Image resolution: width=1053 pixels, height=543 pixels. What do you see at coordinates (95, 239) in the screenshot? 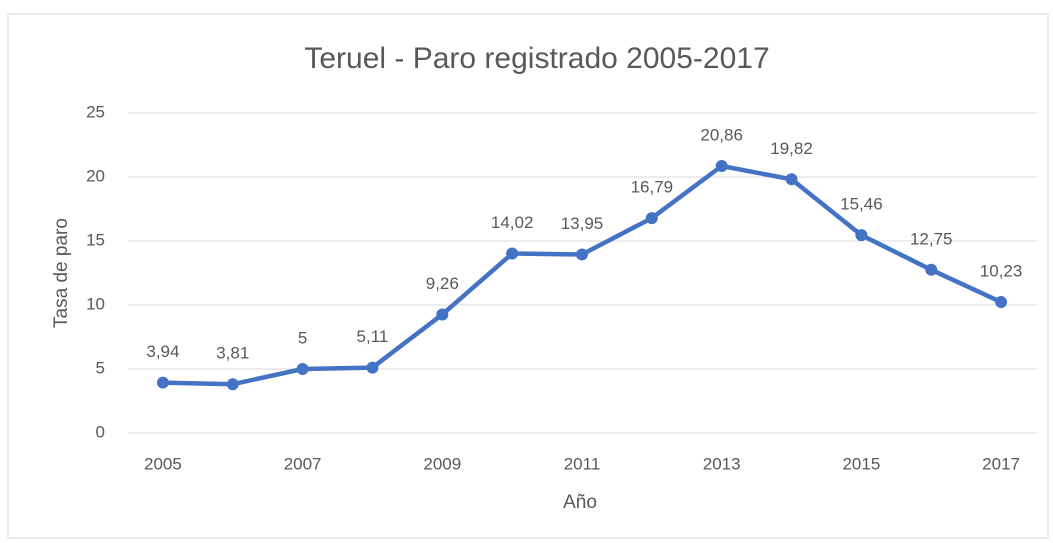
I see `y-tick-label: 15` at bounding box center [95, 239].